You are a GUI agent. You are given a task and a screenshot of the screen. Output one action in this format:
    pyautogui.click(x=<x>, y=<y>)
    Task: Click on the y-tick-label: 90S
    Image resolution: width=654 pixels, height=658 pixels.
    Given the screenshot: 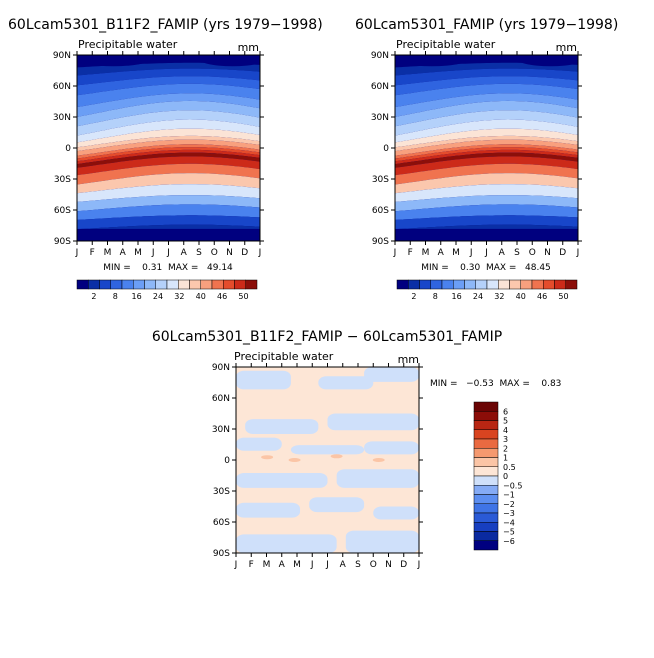 What is the action you would take?
    pyautogui.click(x=221, y=554)
    